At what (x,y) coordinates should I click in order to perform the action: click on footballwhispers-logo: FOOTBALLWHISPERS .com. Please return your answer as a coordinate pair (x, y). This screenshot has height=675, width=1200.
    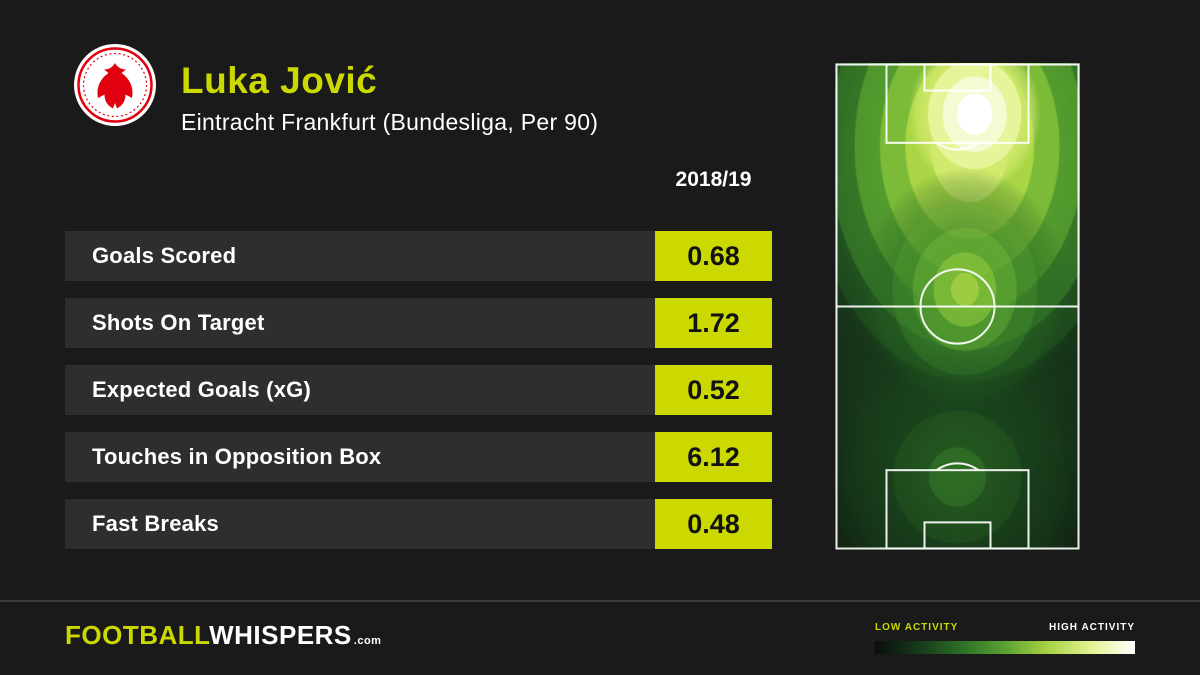
    Looking at the image, I should click on (223, 635).